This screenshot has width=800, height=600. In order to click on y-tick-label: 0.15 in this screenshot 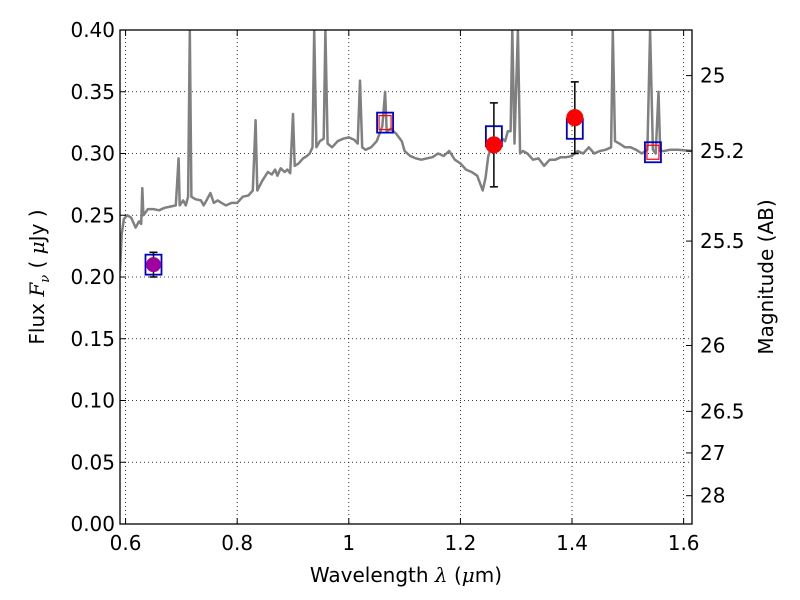, I will do `click(92, 339)`.